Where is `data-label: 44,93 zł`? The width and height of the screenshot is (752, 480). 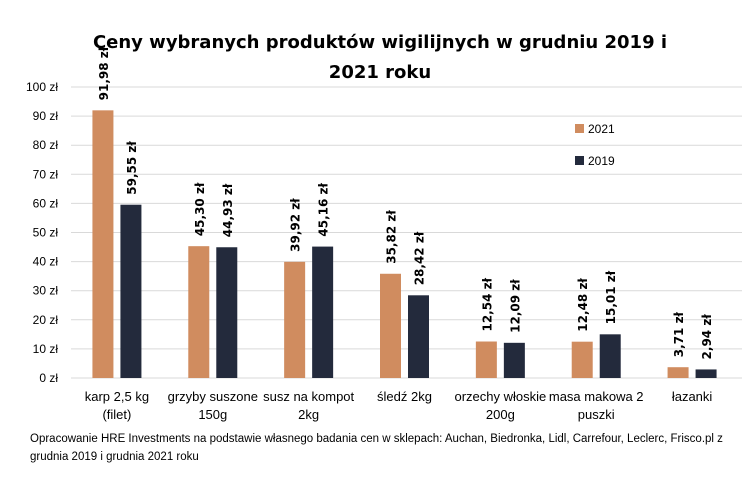
data-label: 44,93 zł is located at coordinates (228, 210).